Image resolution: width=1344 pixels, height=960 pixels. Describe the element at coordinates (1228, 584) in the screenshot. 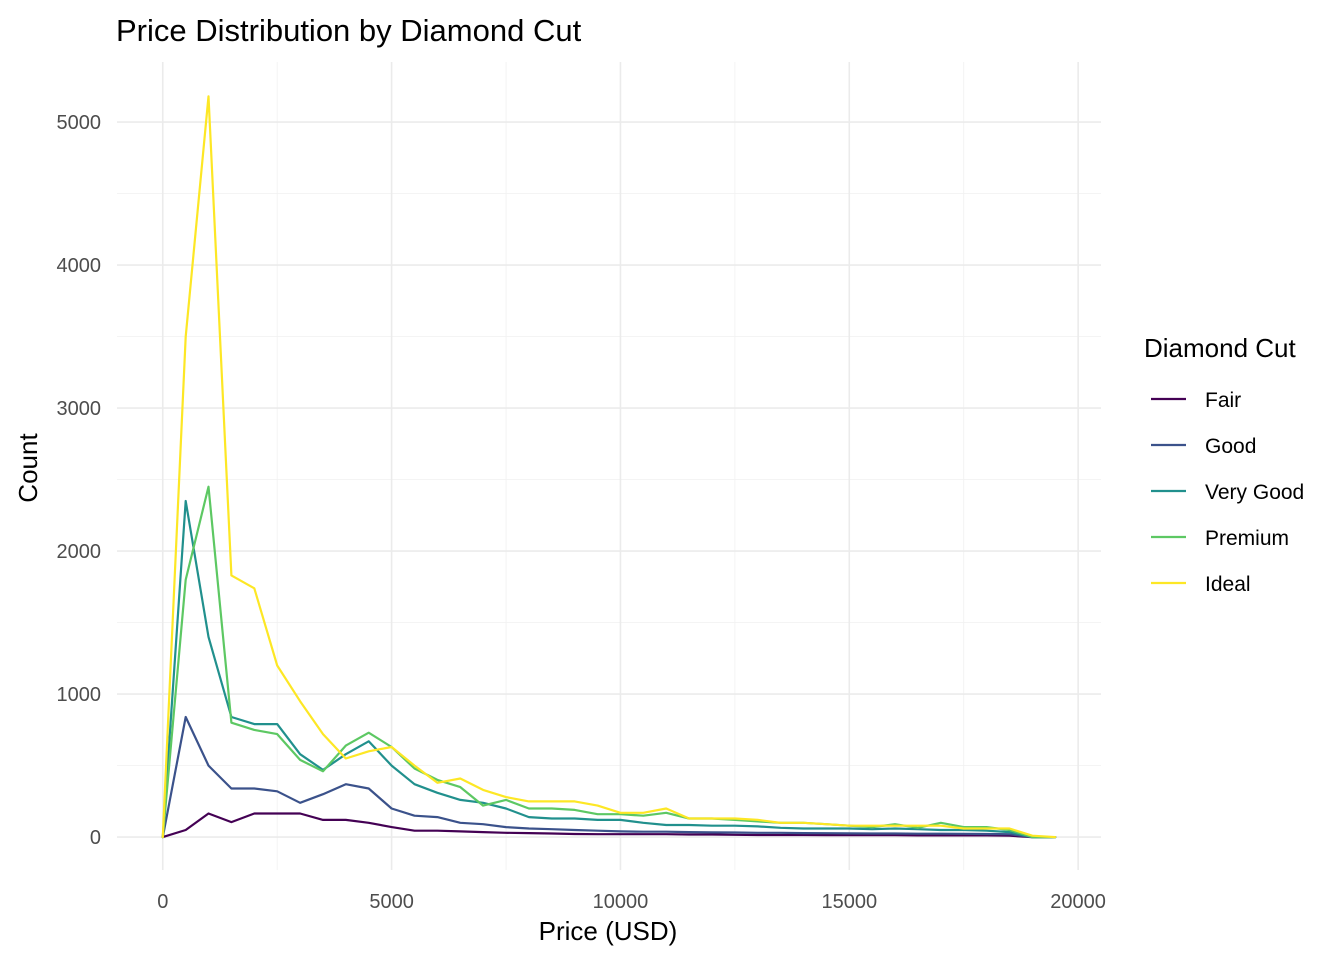

I see `legend-label-ideal: Ideal` at that location.